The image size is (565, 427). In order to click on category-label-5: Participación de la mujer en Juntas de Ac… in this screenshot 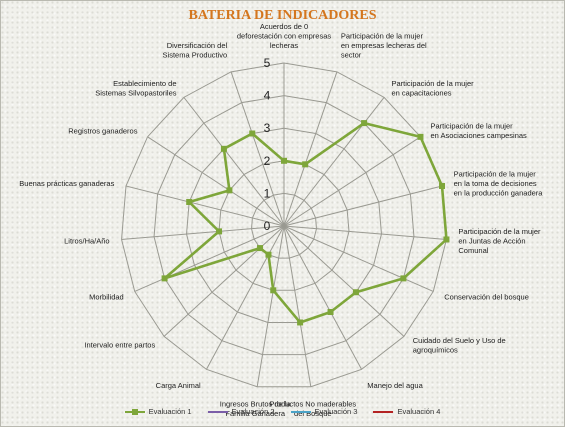, I will do `click(499, 241)`.